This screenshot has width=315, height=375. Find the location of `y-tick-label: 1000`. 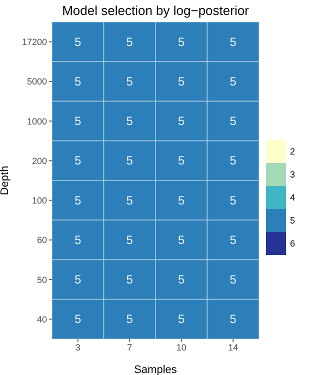

y-tick-label: 1000 is located at coordinates (36, 121).